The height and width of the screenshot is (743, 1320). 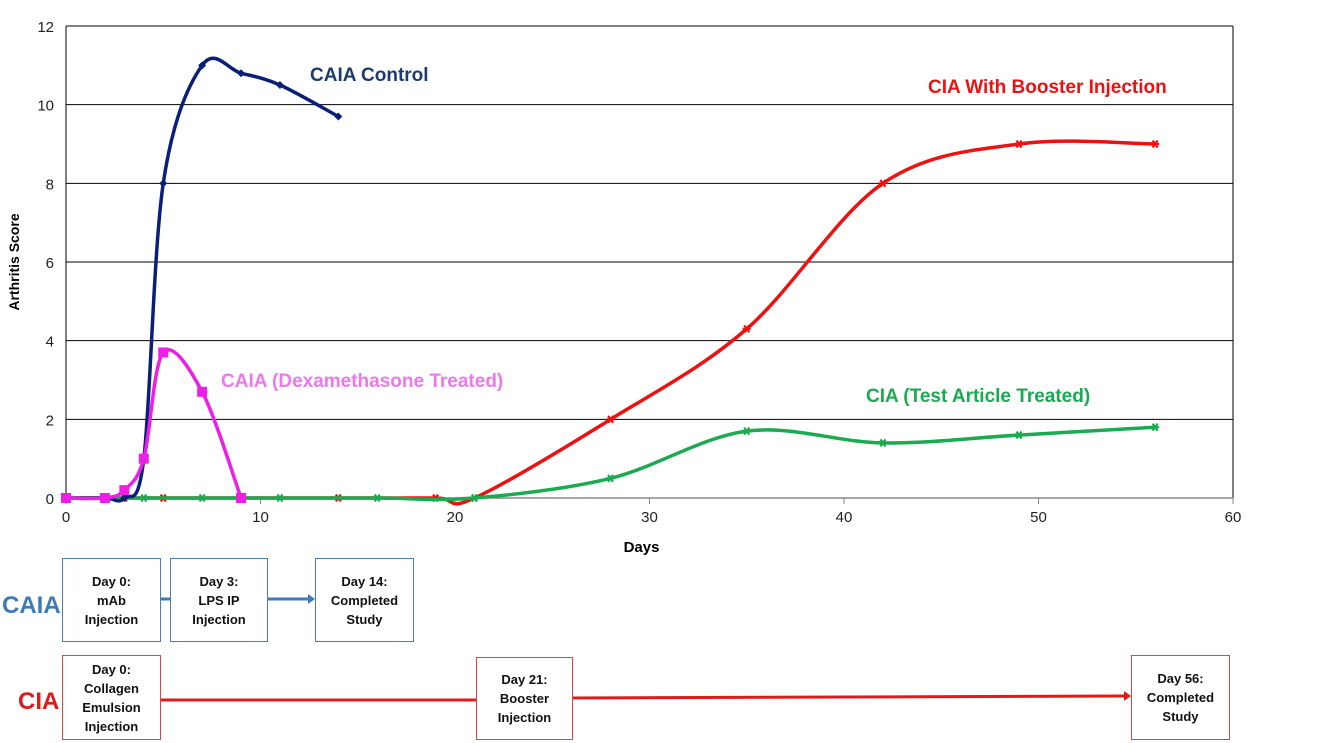 I want to click on y-tick-label: 0, so click(x=50, y=499).